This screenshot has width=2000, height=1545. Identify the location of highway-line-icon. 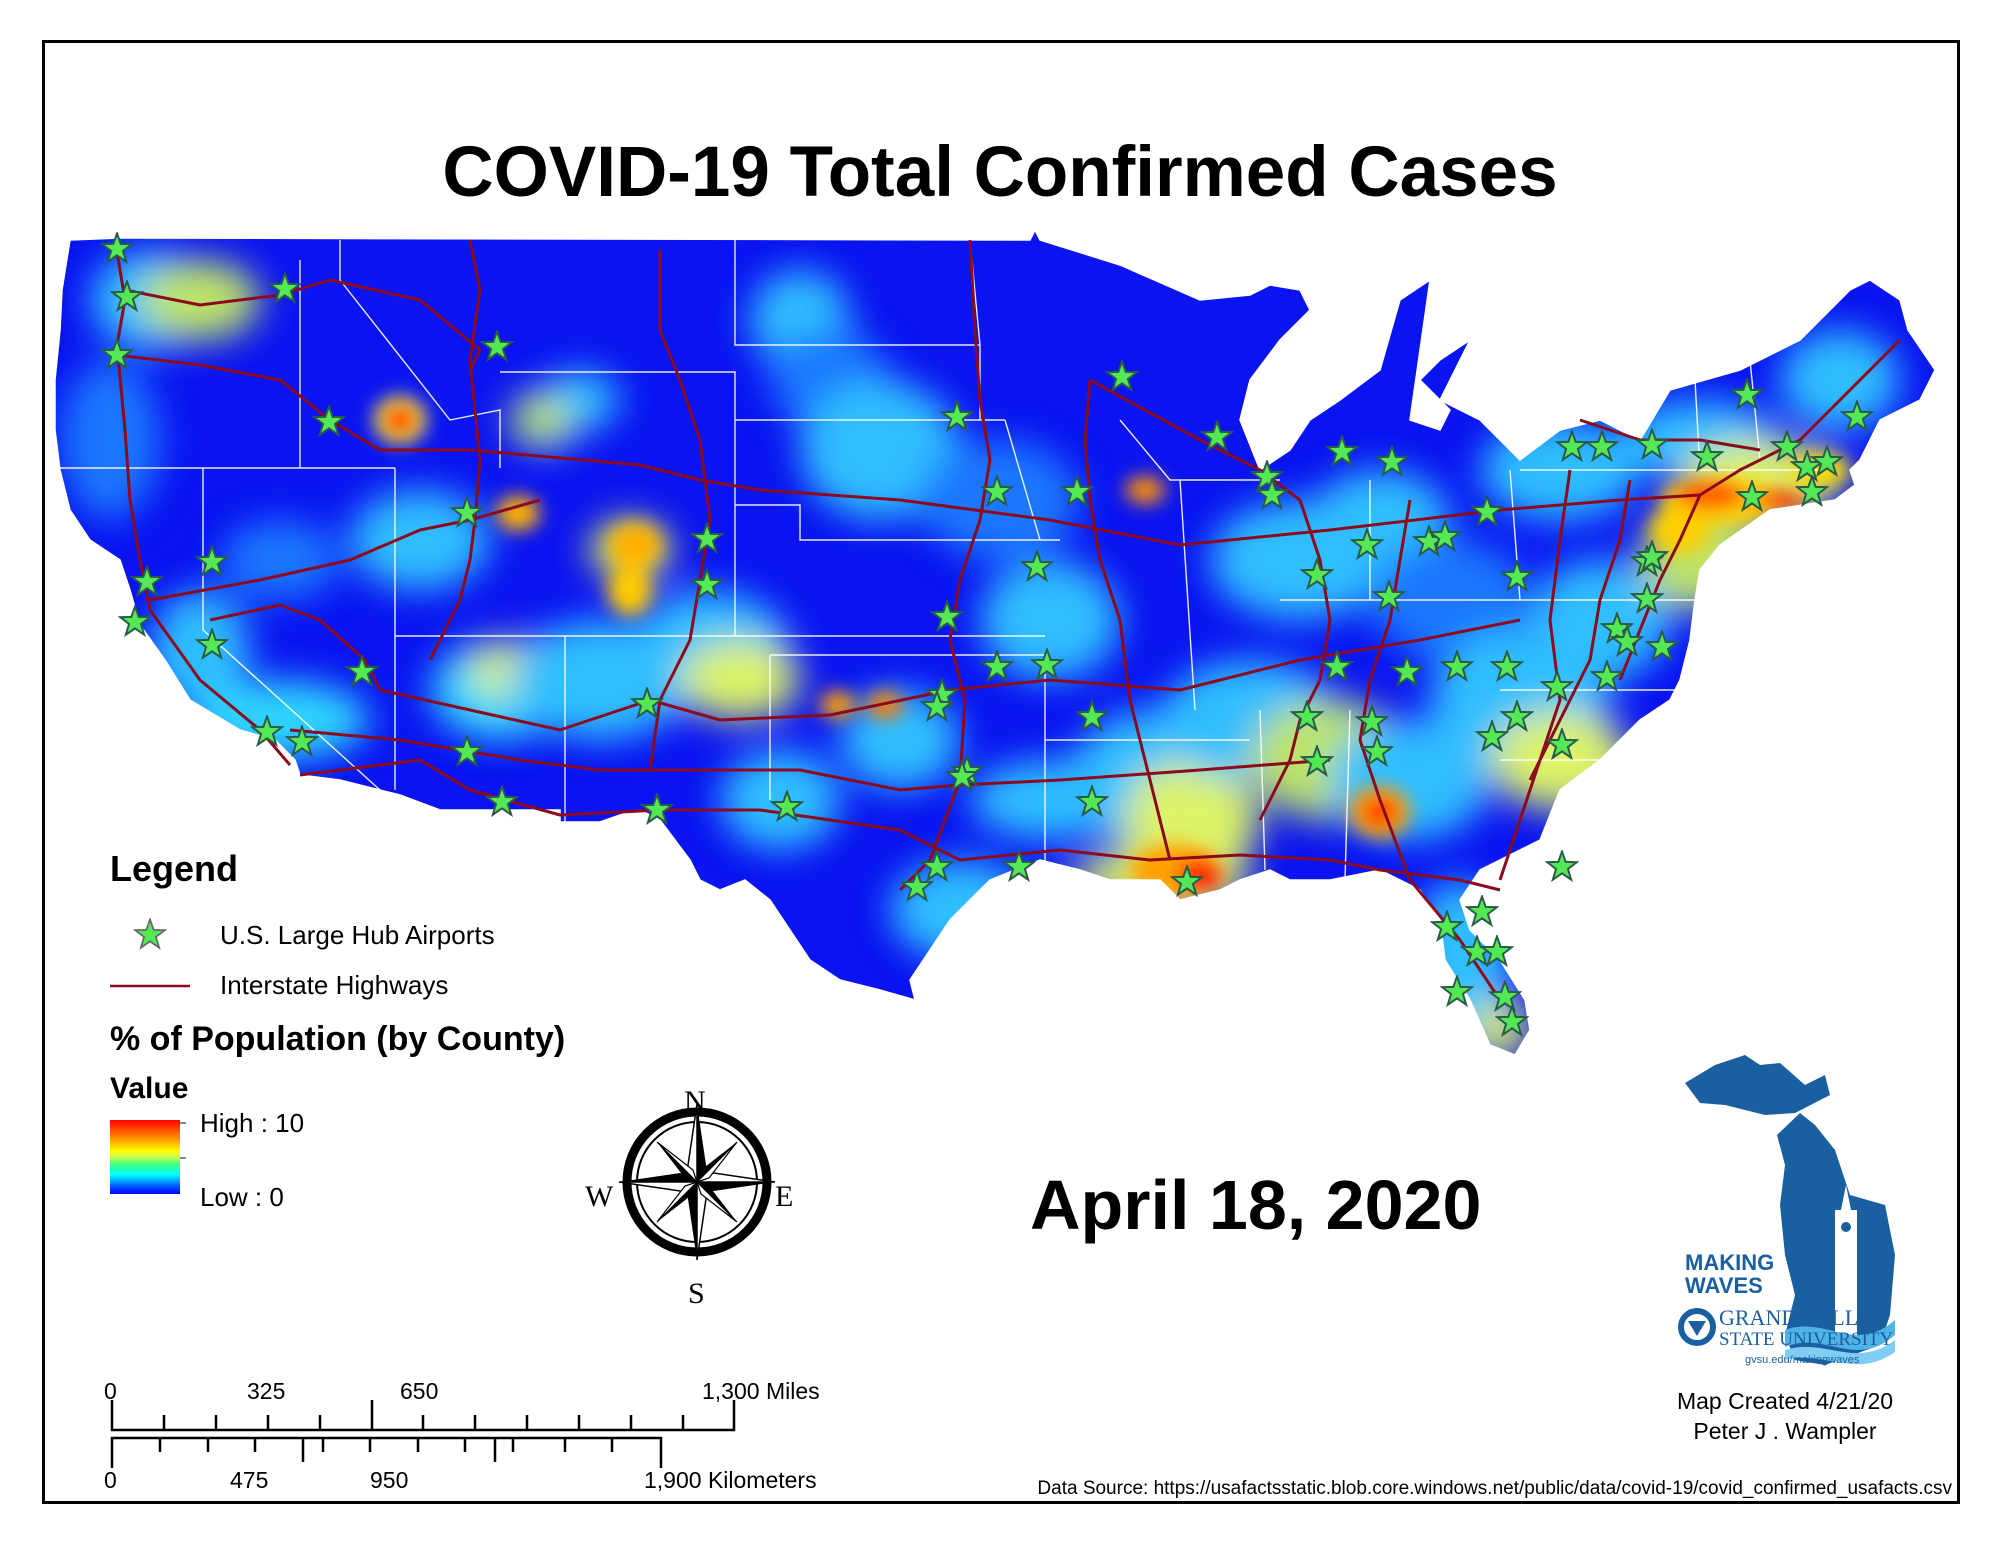
(150, 986).